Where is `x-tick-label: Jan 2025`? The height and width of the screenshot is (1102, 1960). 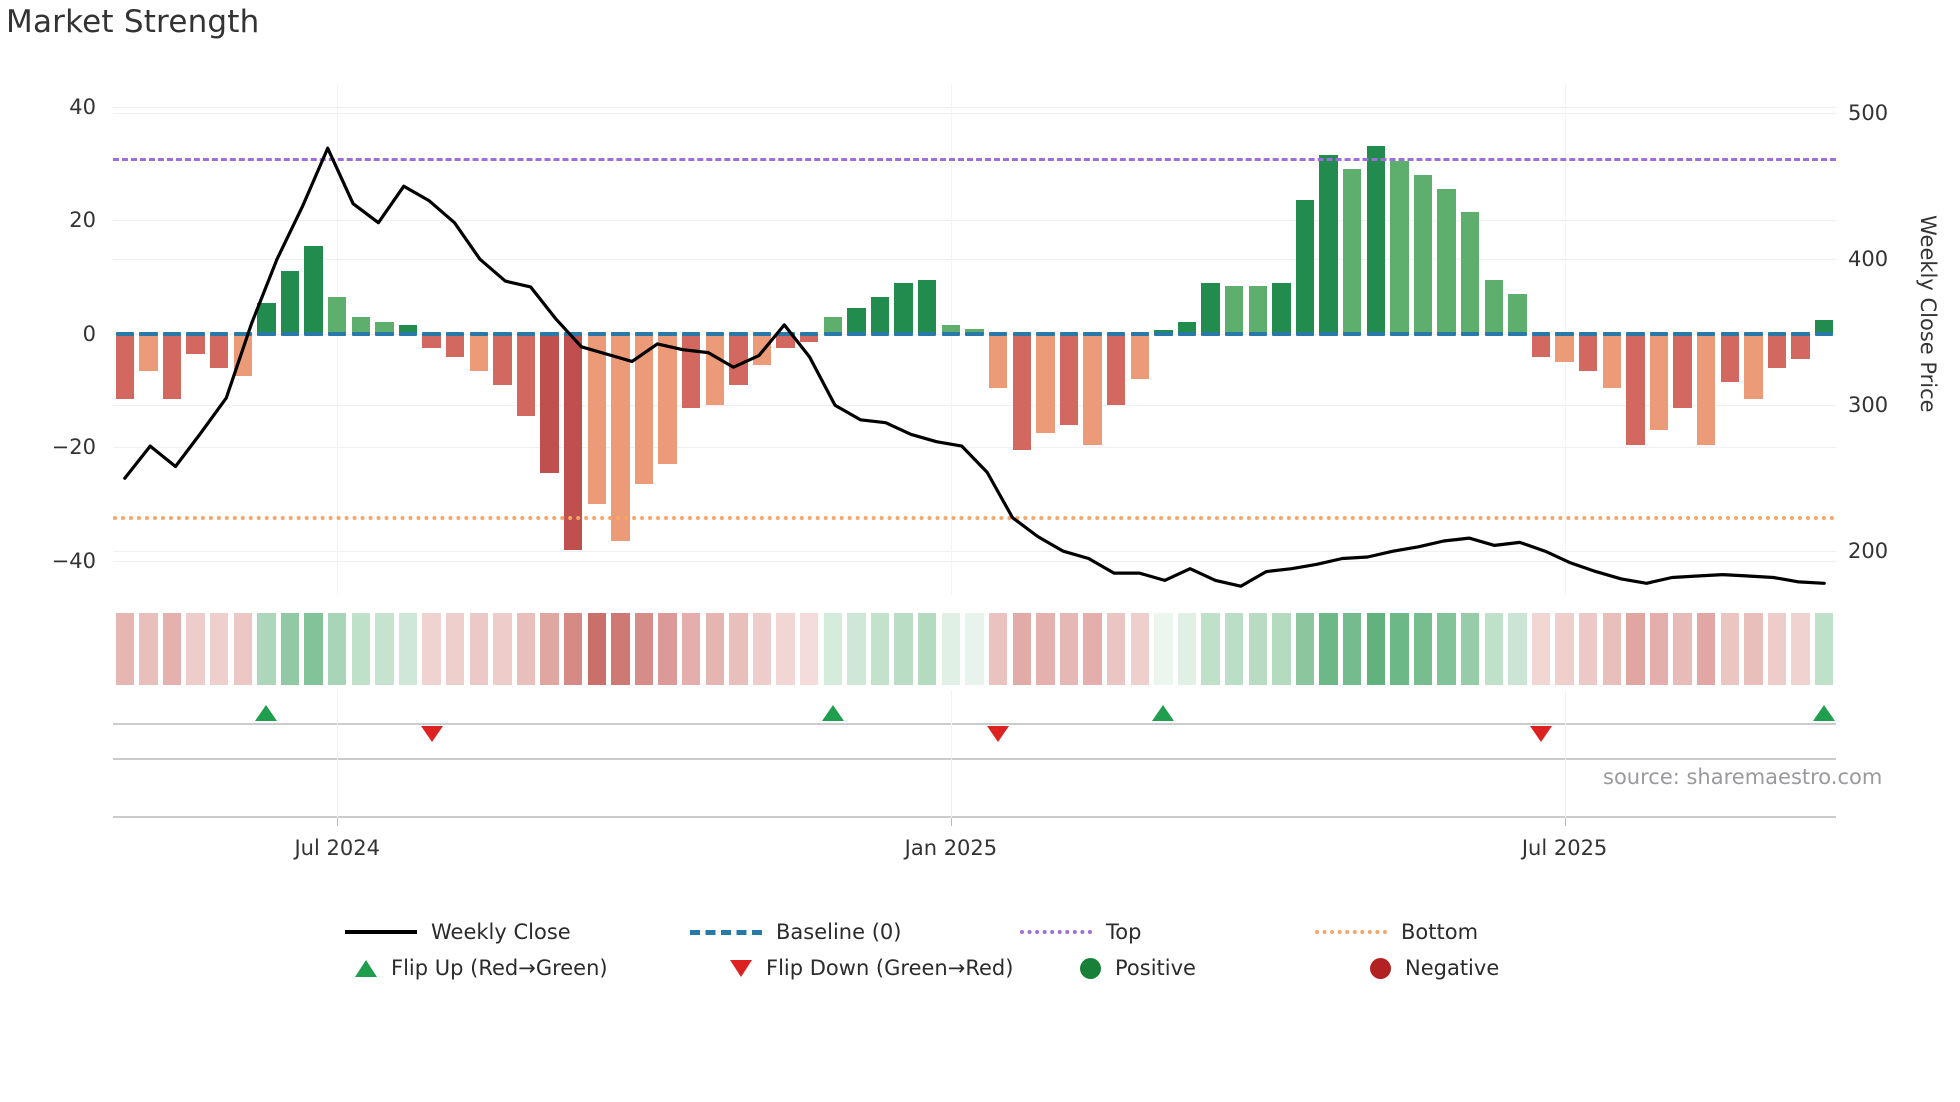
x-tick-label: Jan 2025 is located at coordinates (951, 848).